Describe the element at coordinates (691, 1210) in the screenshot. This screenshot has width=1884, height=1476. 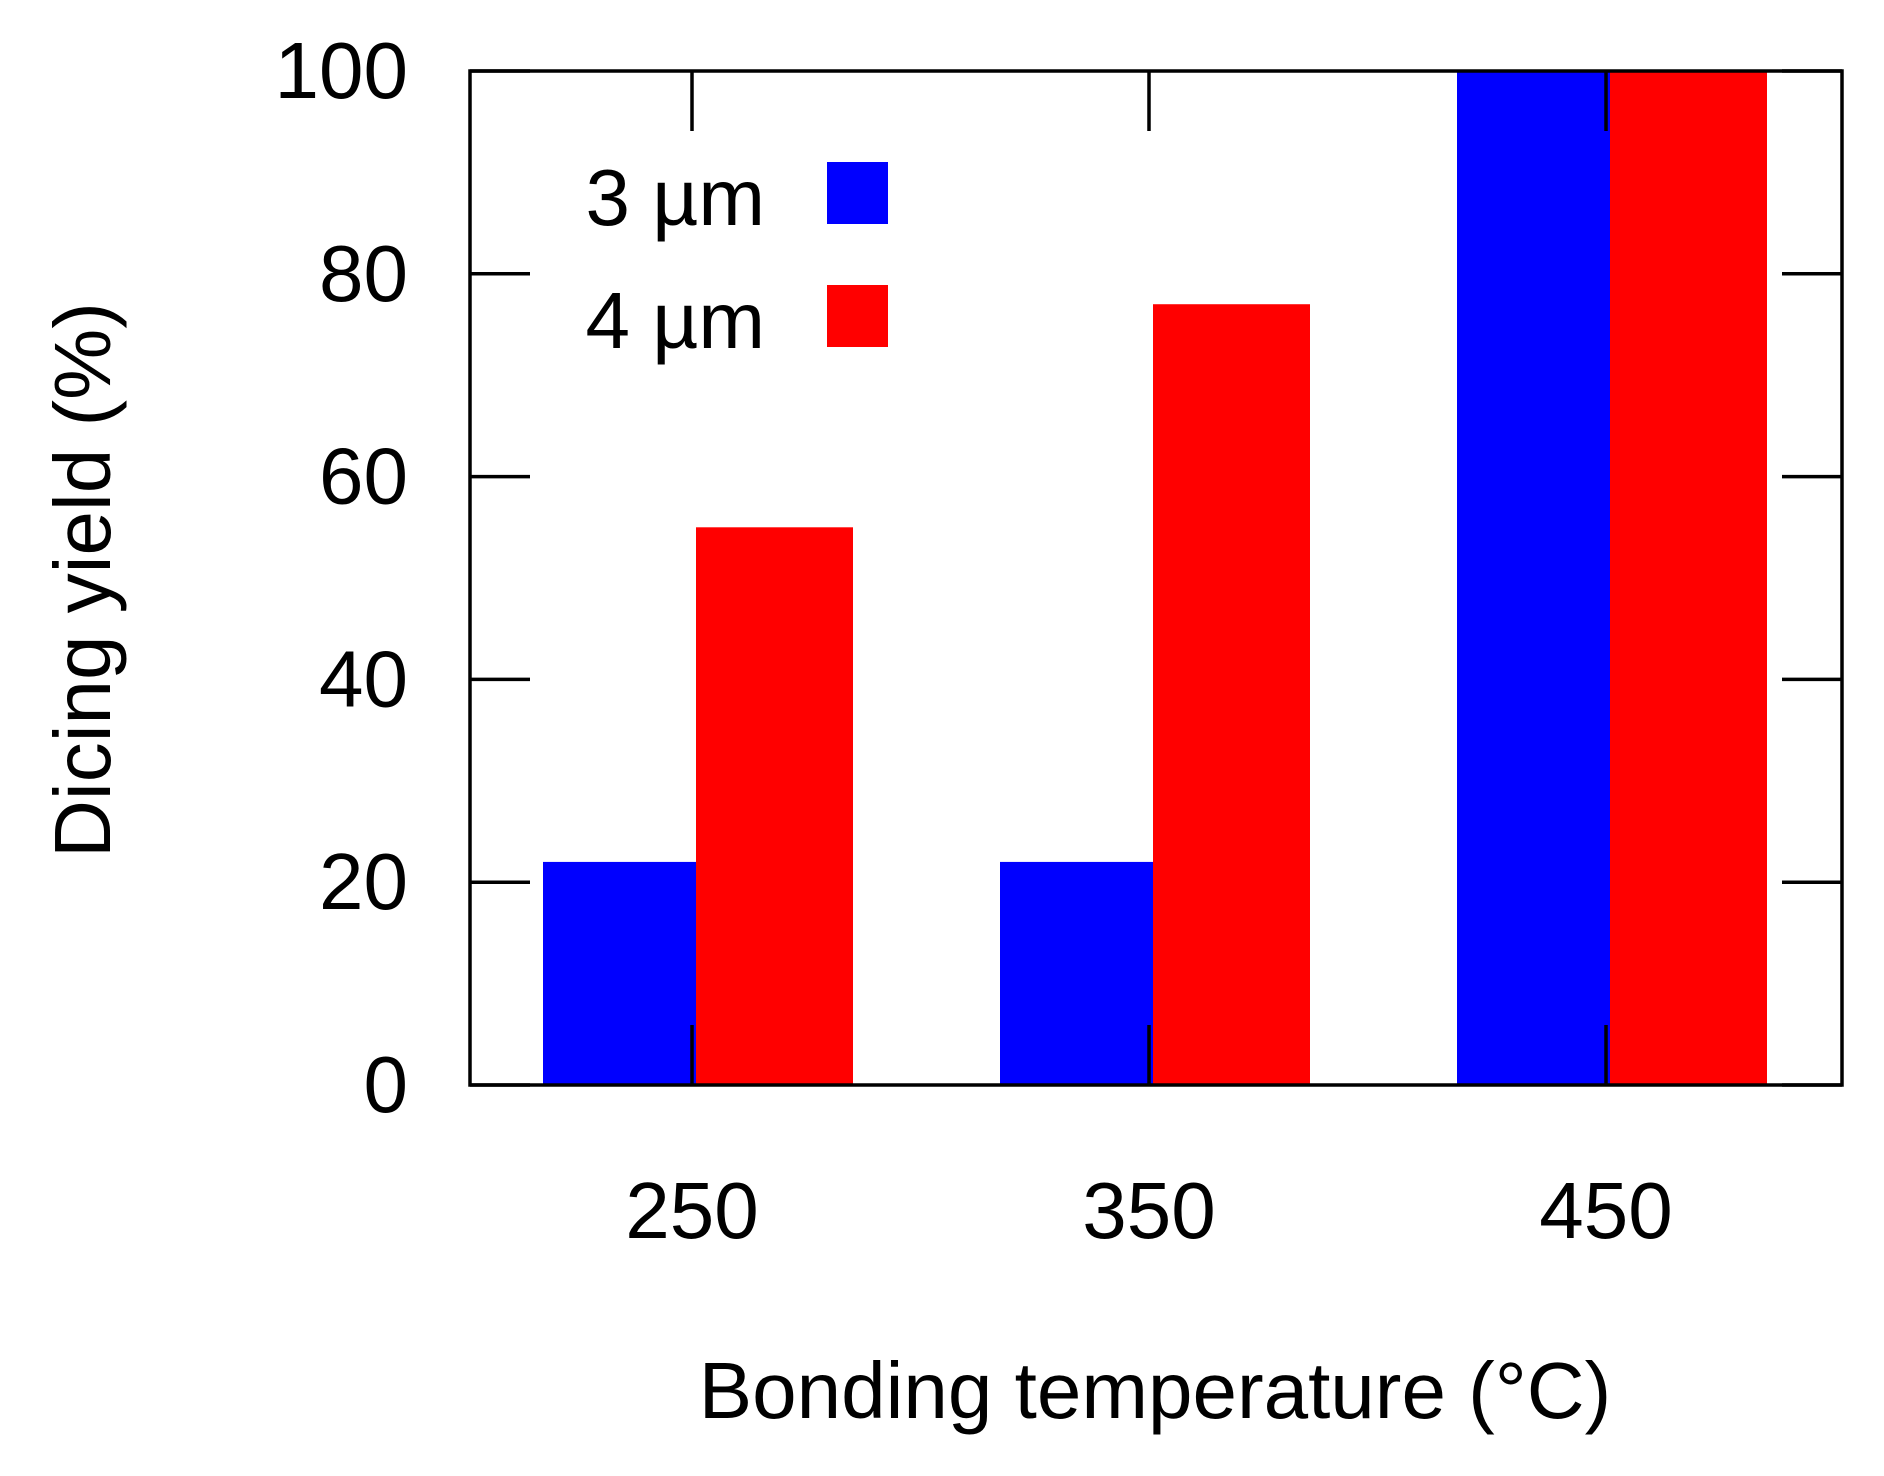
I see `x-tick-label-0: 250` at that location.